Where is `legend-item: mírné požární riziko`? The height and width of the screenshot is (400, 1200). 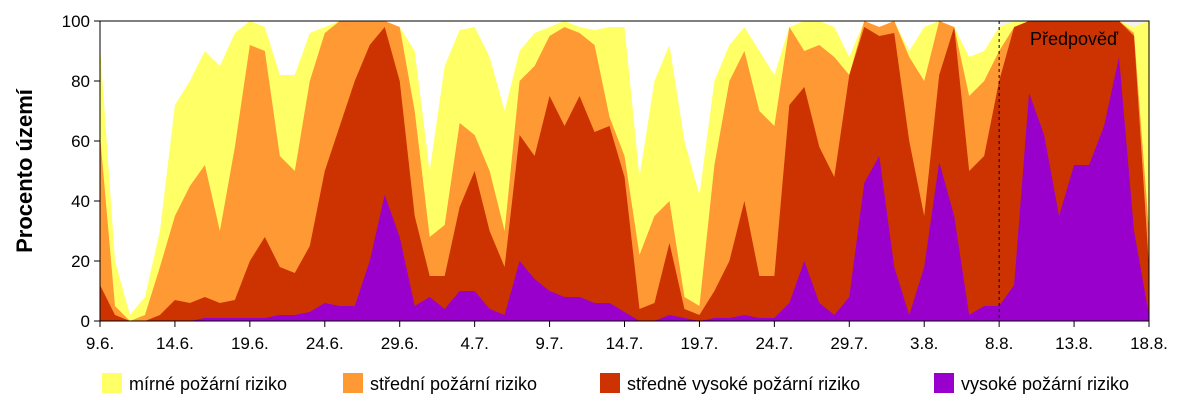 legend-item: mírné požární riziko is located at coordinates (194, 383).